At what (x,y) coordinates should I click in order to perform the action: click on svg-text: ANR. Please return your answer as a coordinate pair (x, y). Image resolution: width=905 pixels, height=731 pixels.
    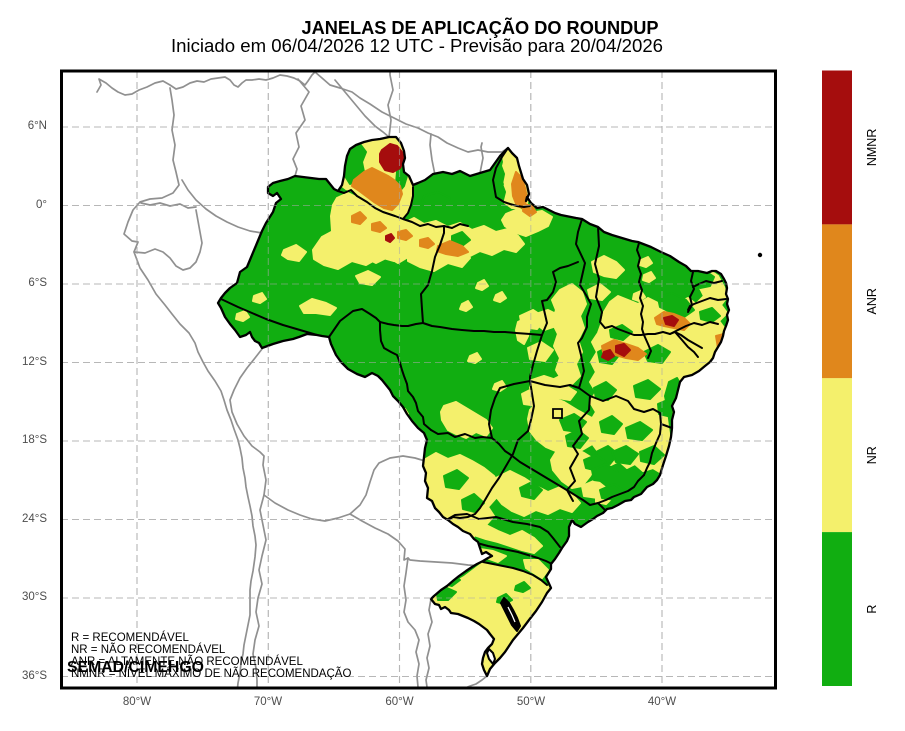
    Looking at the image, I should click on (872, 301).